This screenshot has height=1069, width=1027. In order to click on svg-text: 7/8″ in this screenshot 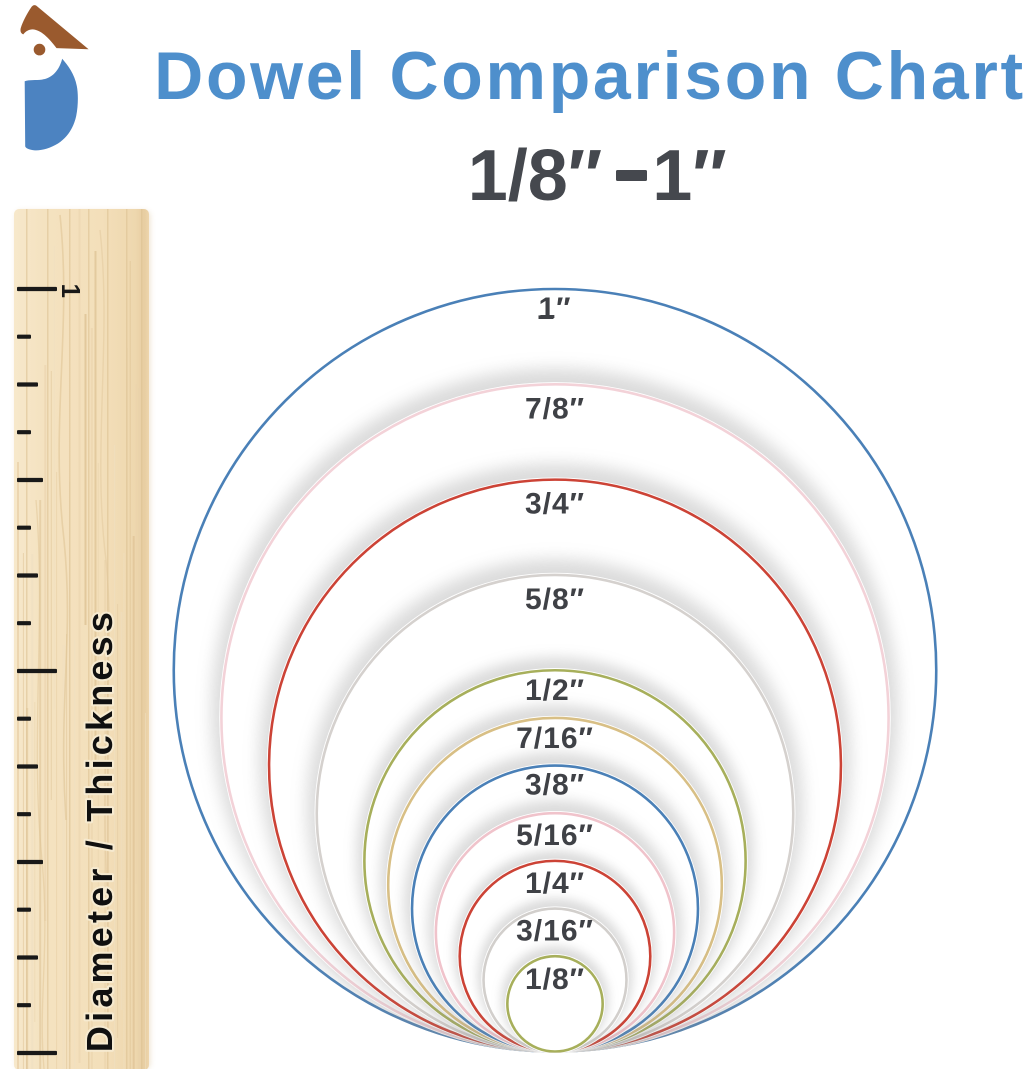, I will do `click(555, 408)`.